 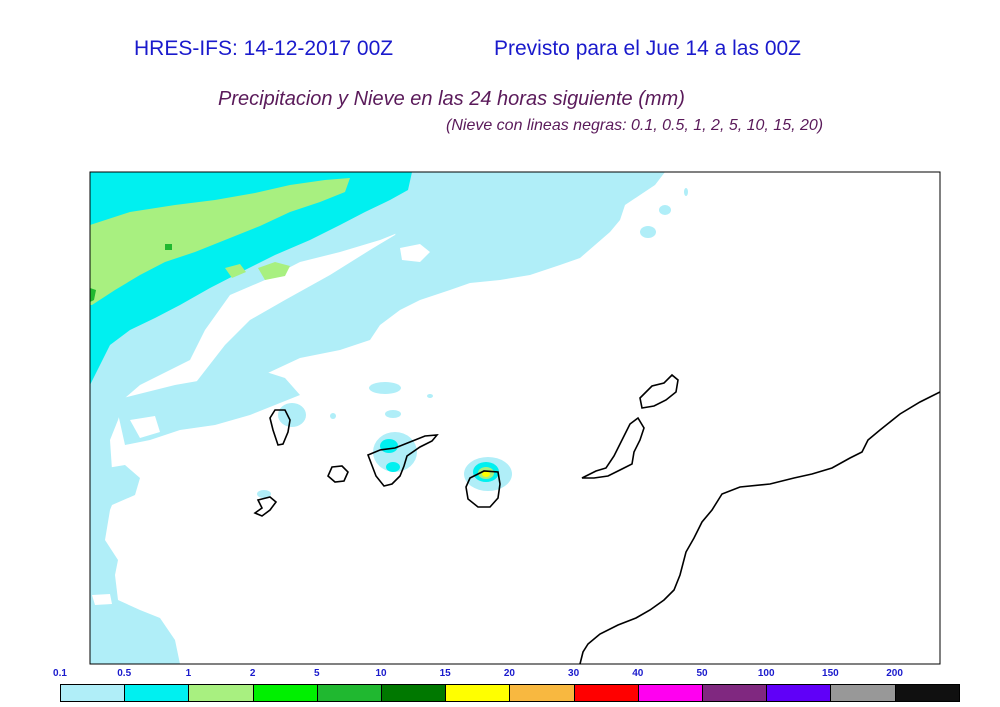 I want to click on africa-coastline, so click(x=759, y=527).